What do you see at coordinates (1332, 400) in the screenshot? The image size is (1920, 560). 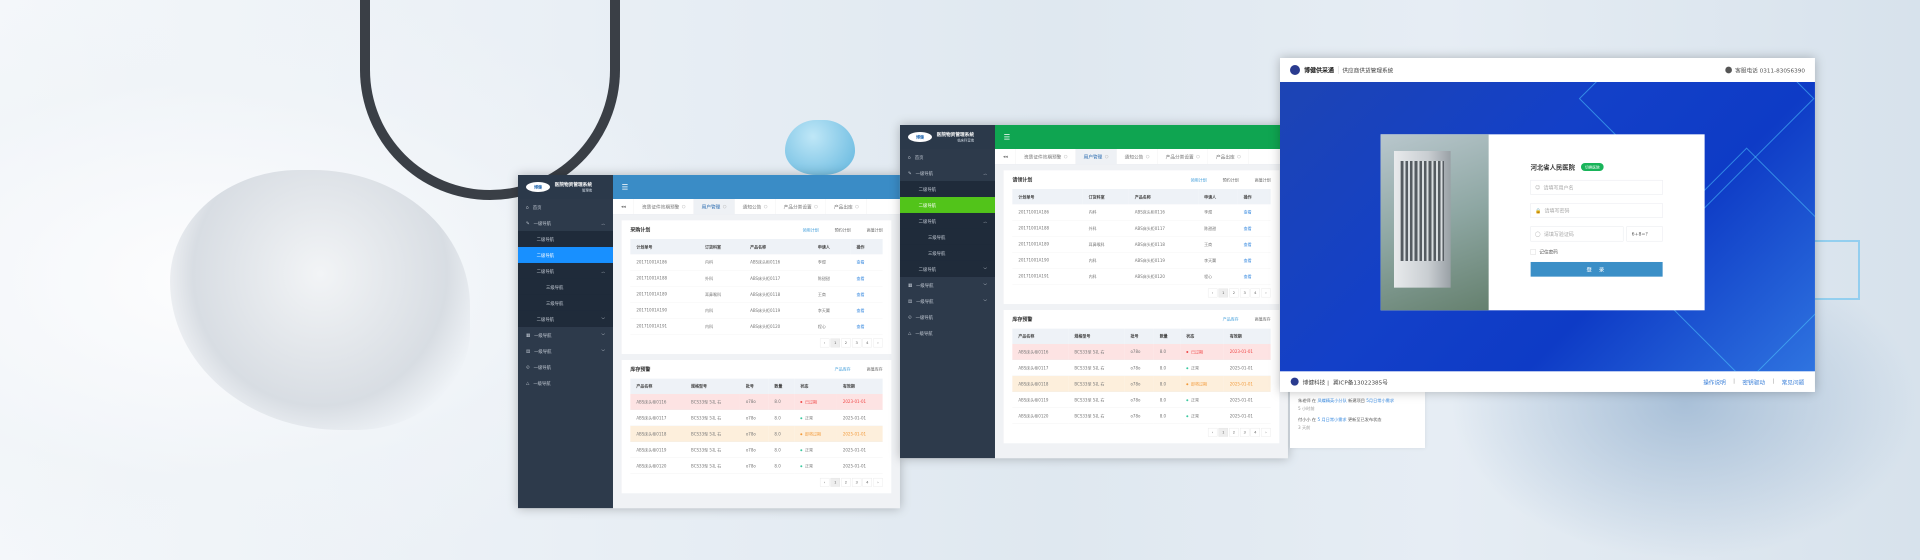 I see `activity-group-link: 凤蝶精英小分队` at bounding box center [1332, 400].